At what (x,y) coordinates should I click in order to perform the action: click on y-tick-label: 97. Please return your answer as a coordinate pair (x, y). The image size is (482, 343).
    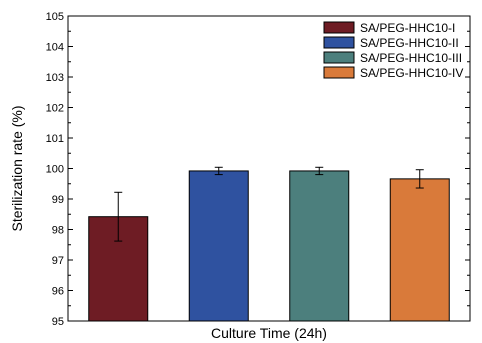
    Looking at the image, I should click on (58, 261).